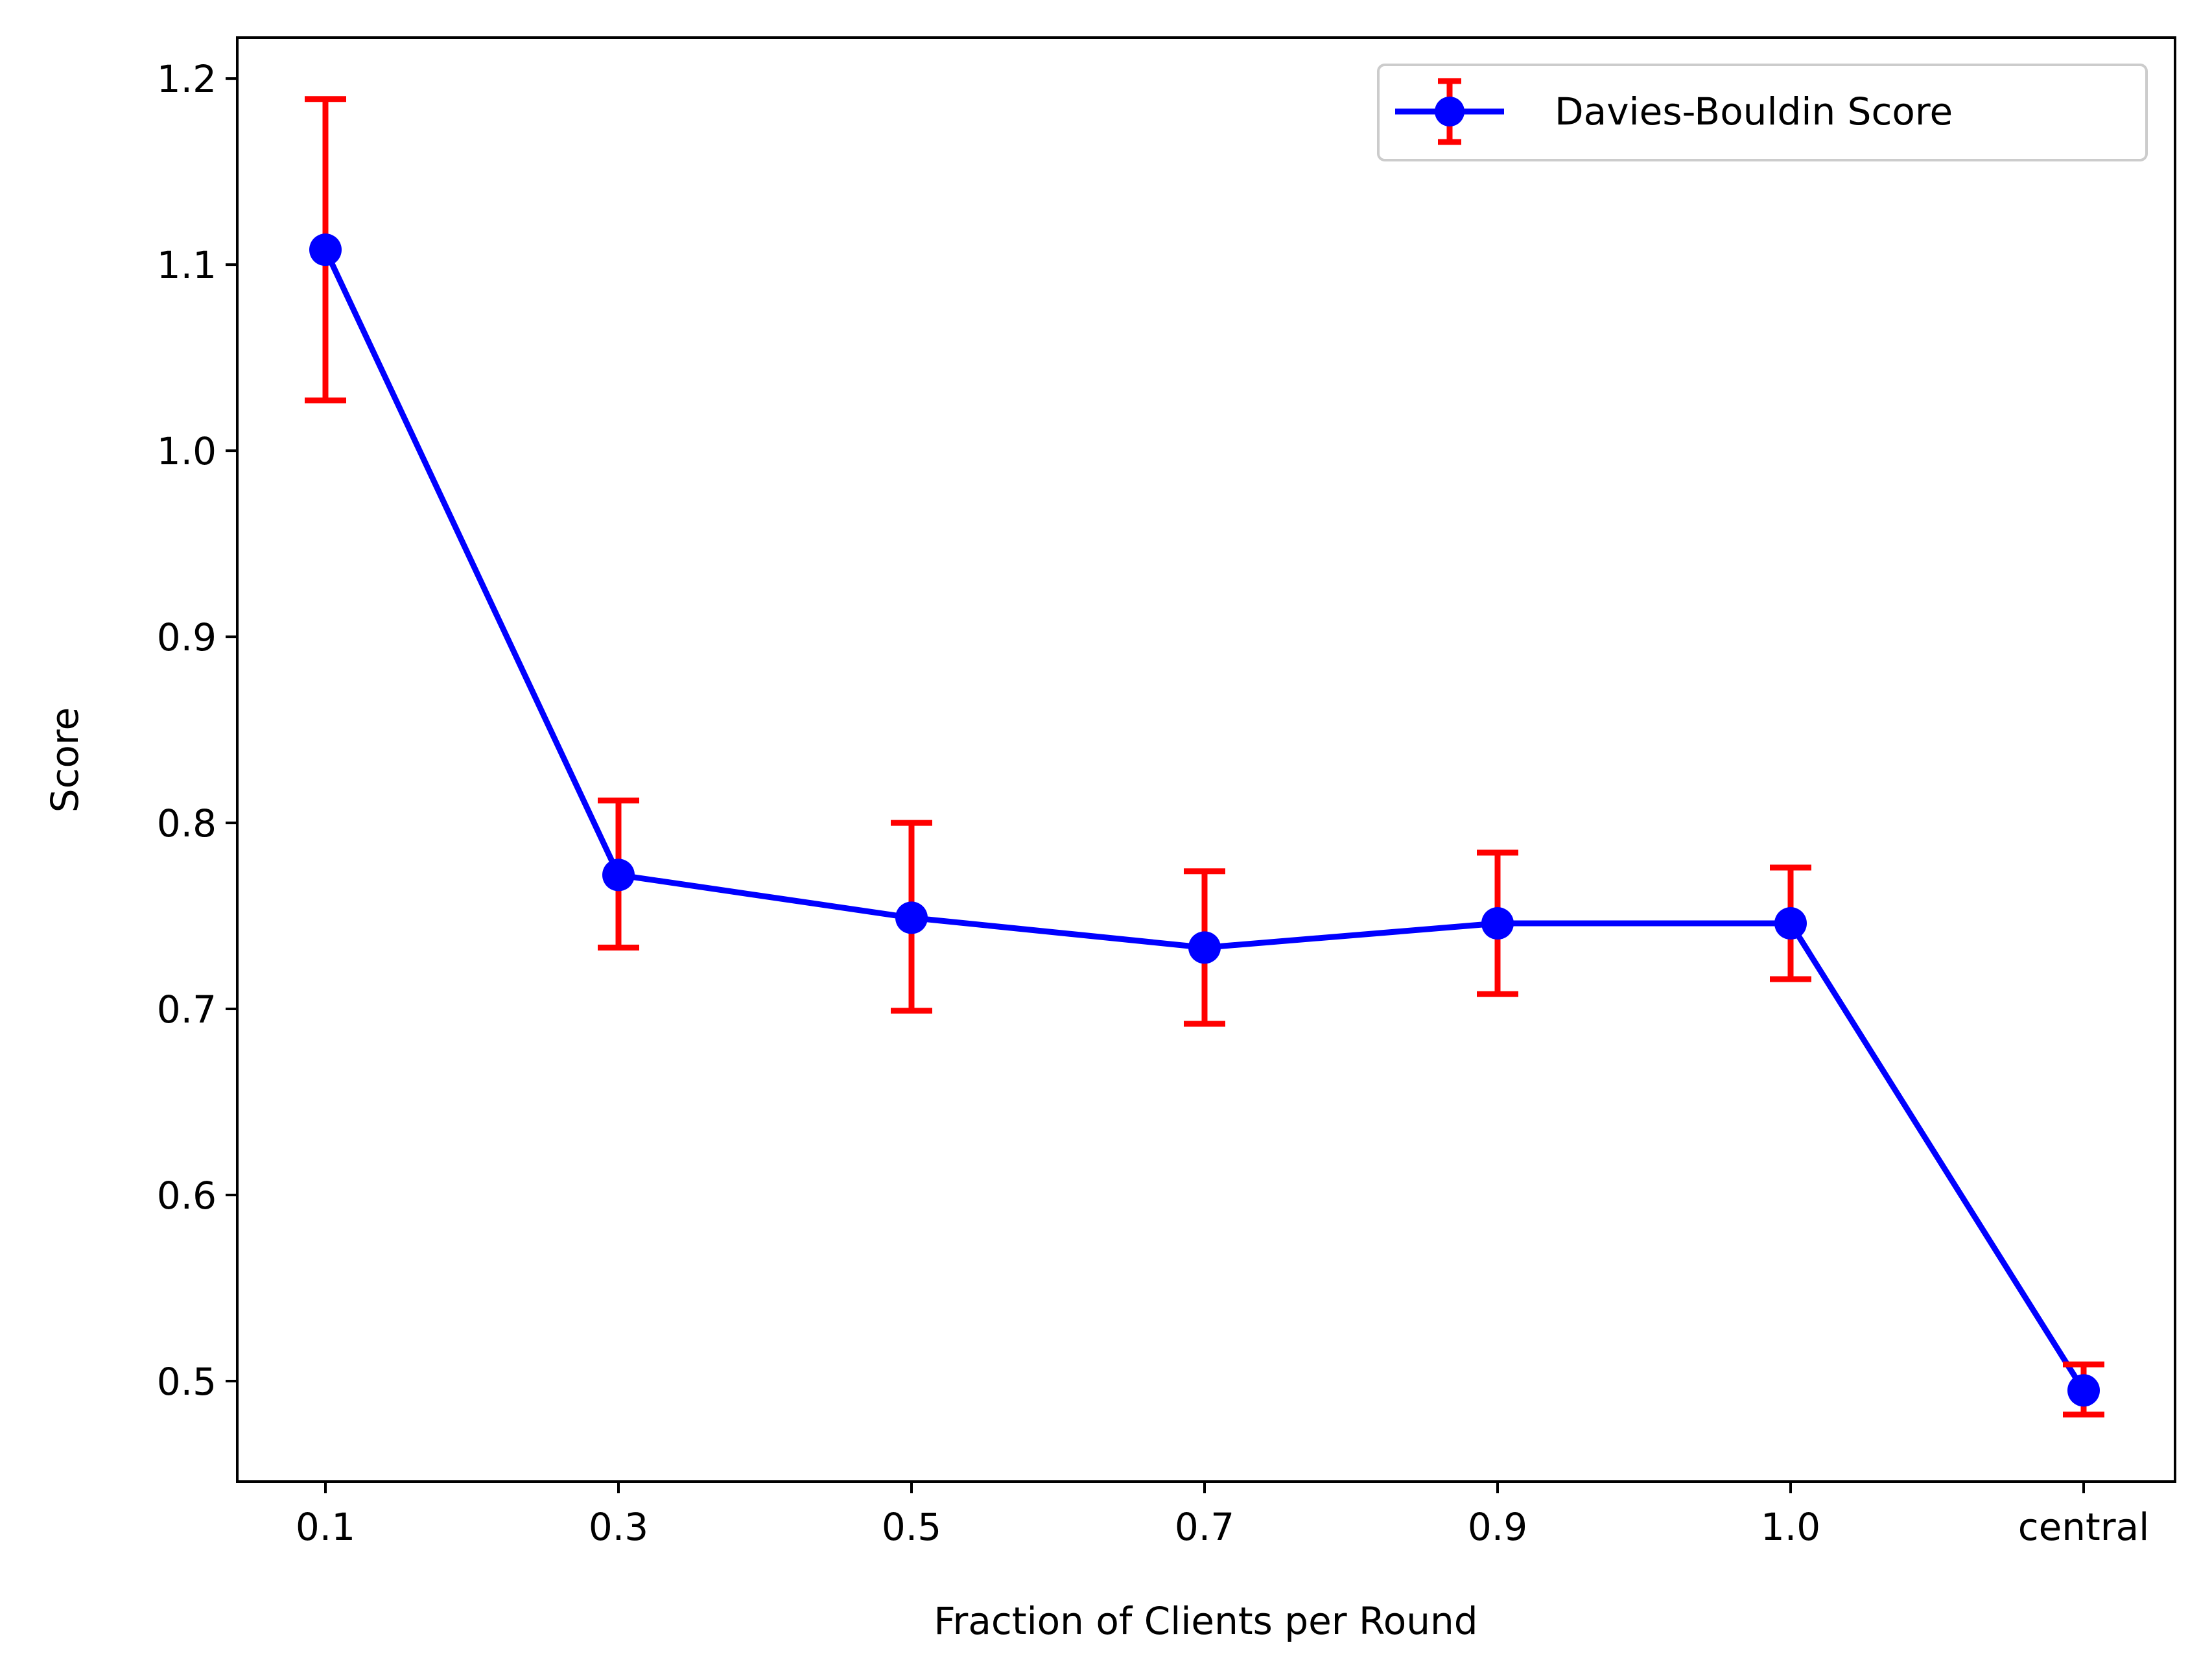 The height and width of the screenshot is (1680, 2212). What do you see at coordinates (2084, 1527) in the screenshot?
I see `x-tick-label: central` at bounding box center [2084, 1527].